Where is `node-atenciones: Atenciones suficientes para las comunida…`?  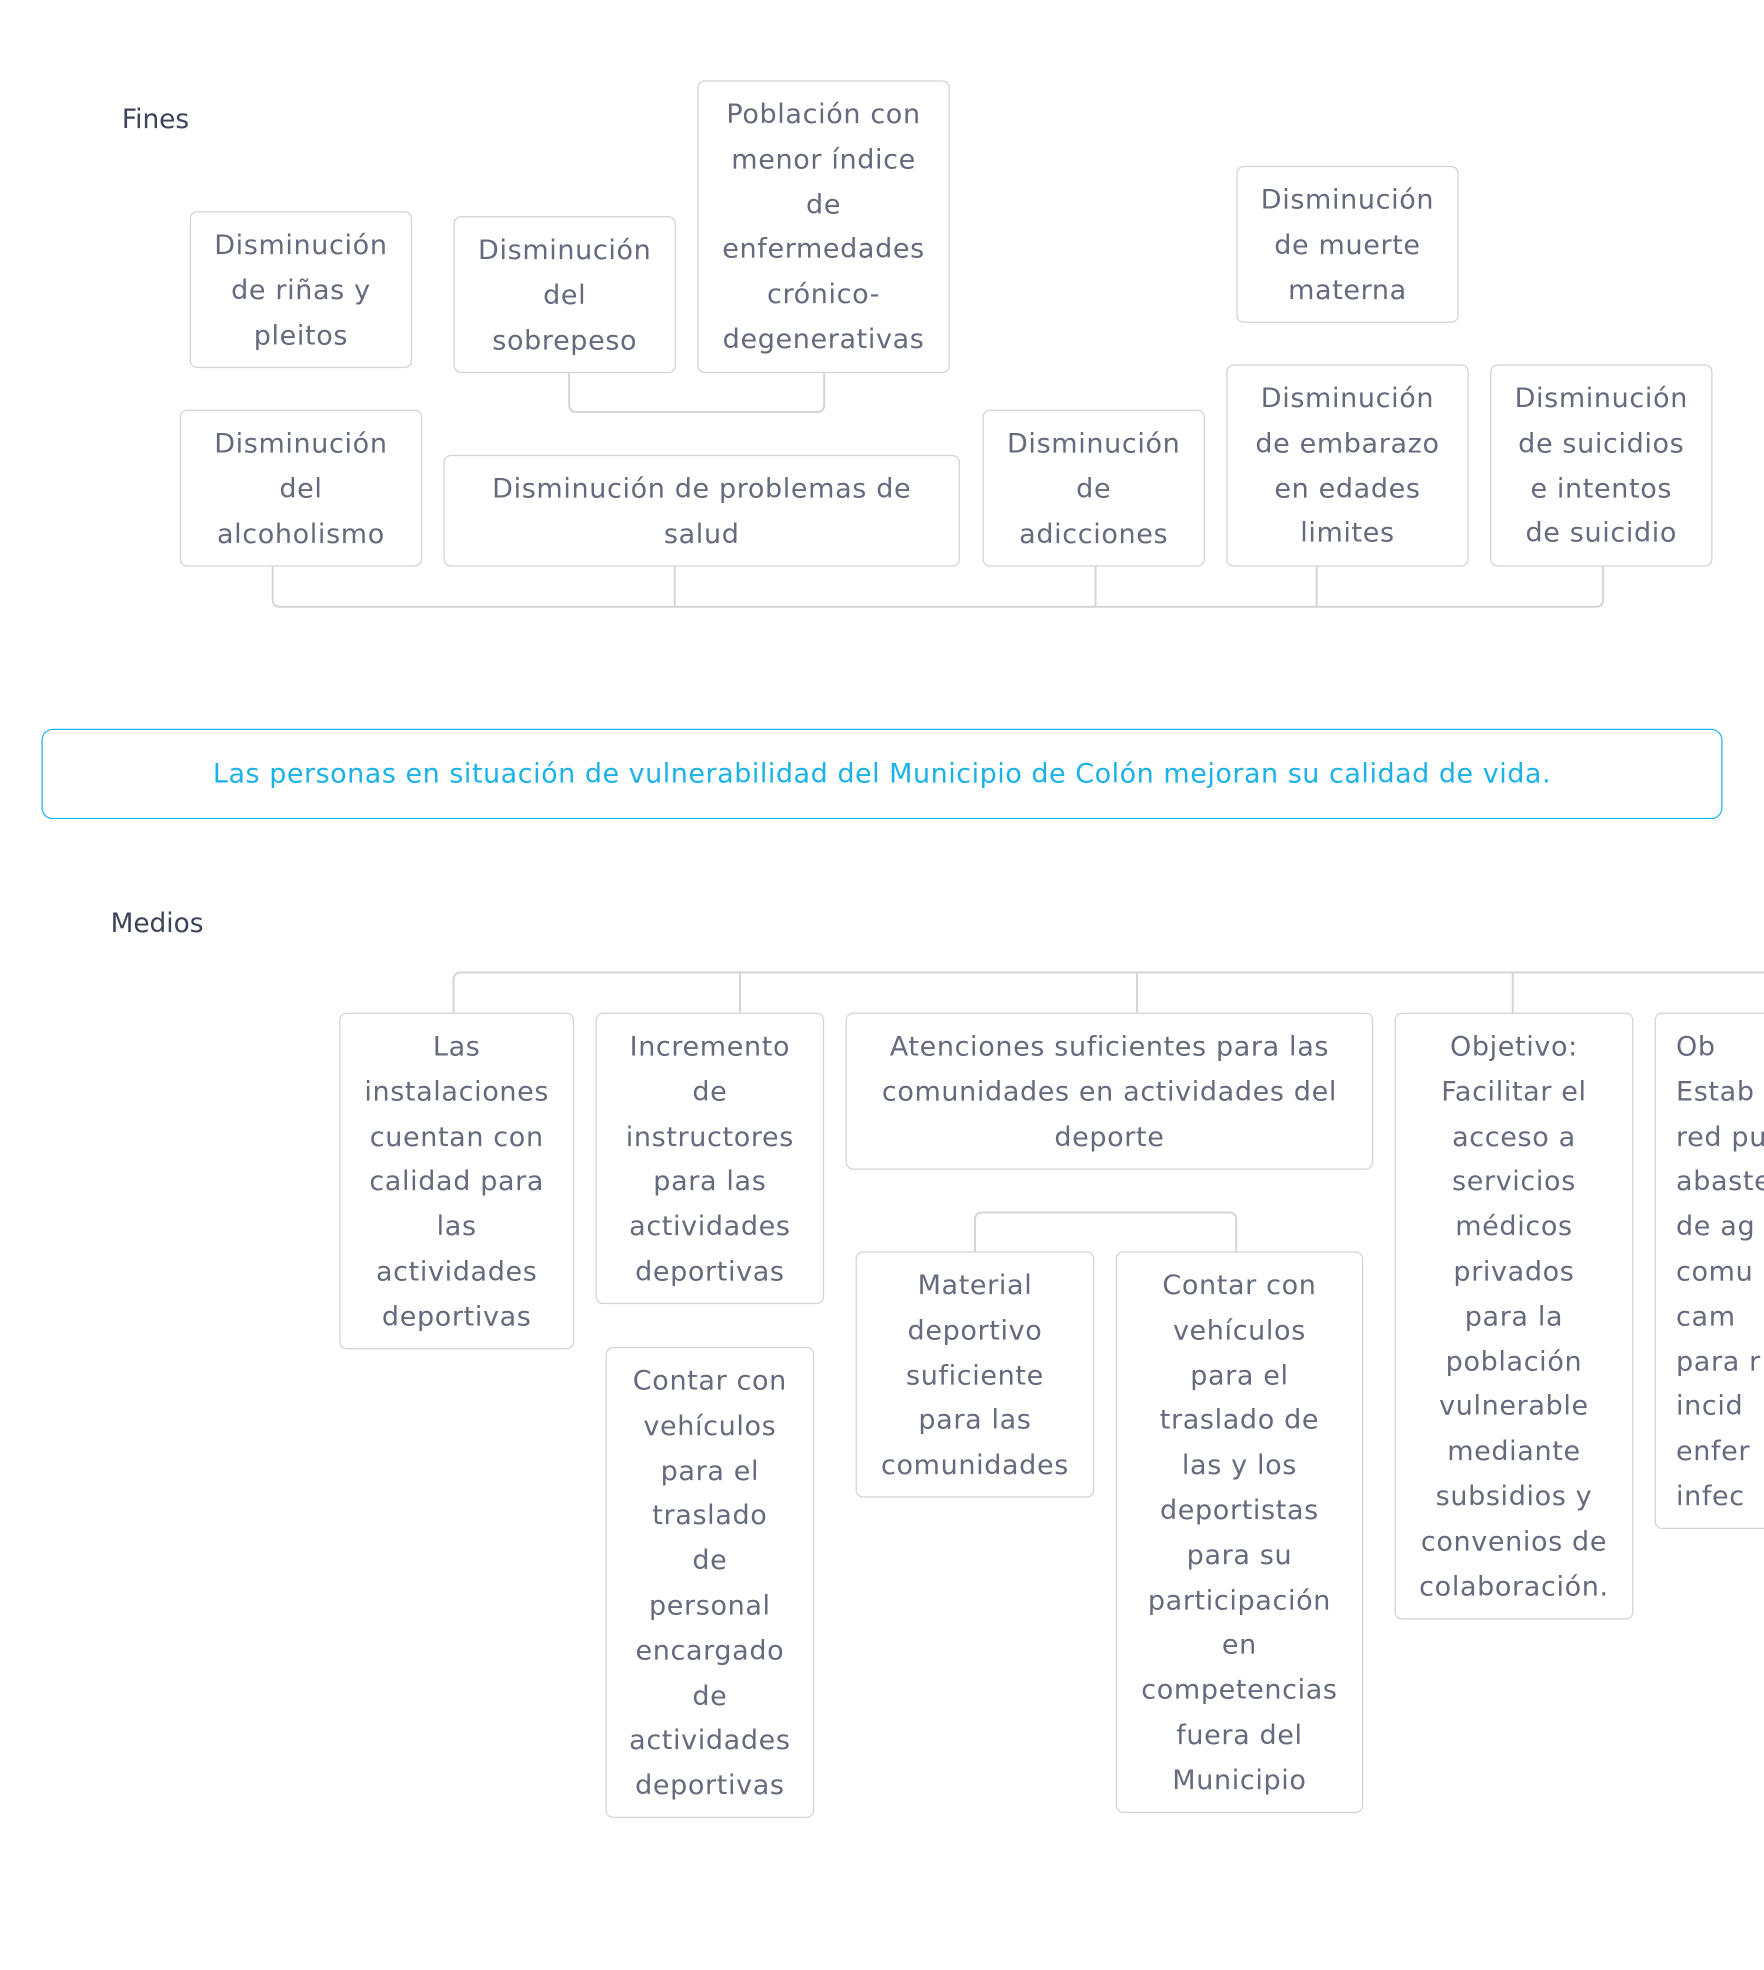 node-atenciones: Atenciones suficientes para las comunida… is located at coordinates (1109, 1091).